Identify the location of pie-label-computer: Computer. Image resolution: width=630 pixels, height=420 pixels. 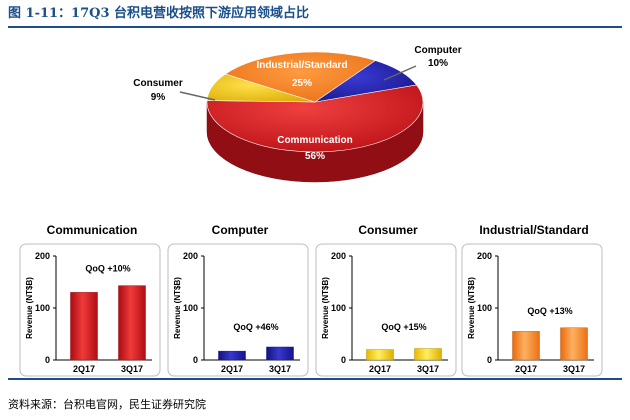
(437, 50).